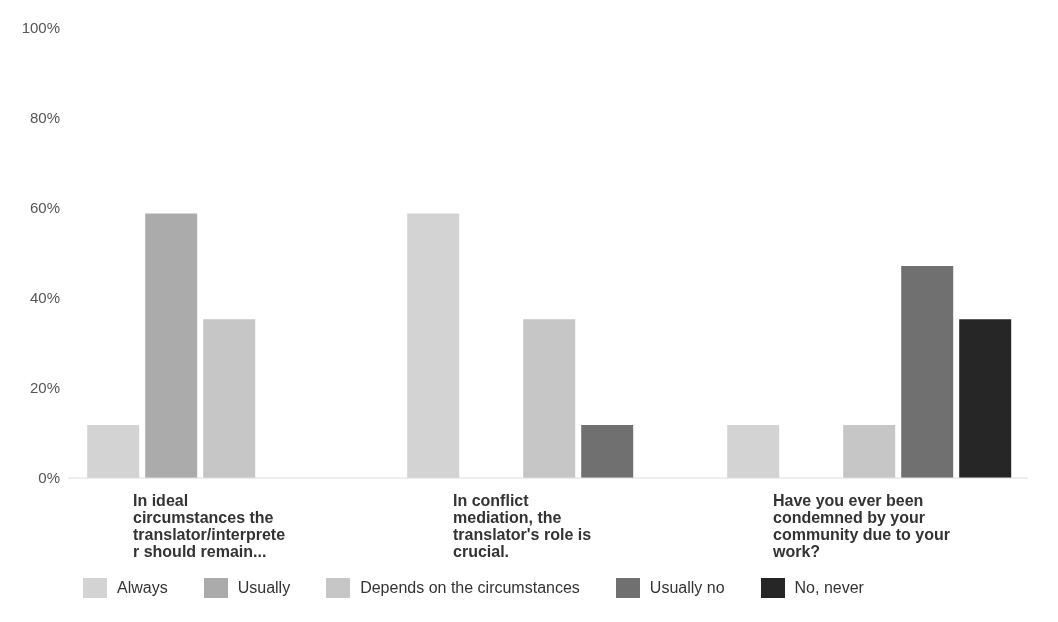 This screenshot has width=1058, height=622. Describe the element at coordinates (40, 28) in the screenshot. I see `y-tick-label: 100%` at that location.